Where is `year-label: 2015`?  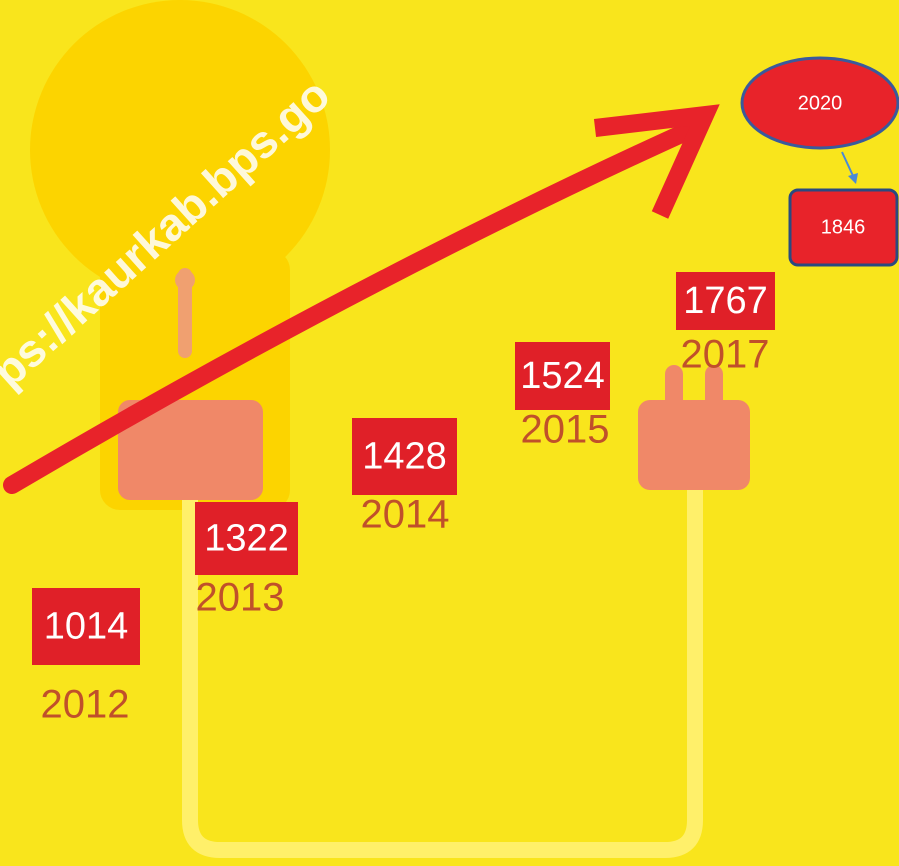
year-label: 2015 is located at coordinates (565, 430).